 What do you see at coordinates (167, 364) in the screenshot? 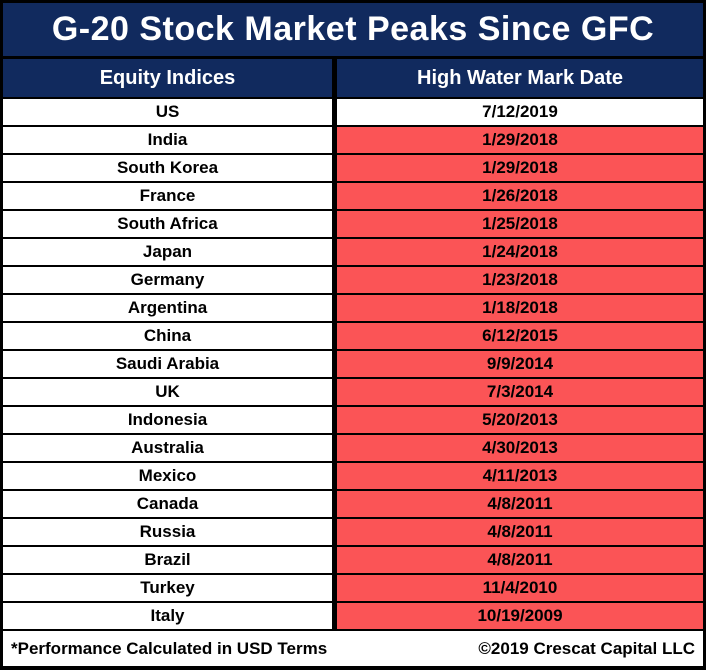
I see `equity-index-cell: Saudi Arabia` at bounding box center [167, 364].